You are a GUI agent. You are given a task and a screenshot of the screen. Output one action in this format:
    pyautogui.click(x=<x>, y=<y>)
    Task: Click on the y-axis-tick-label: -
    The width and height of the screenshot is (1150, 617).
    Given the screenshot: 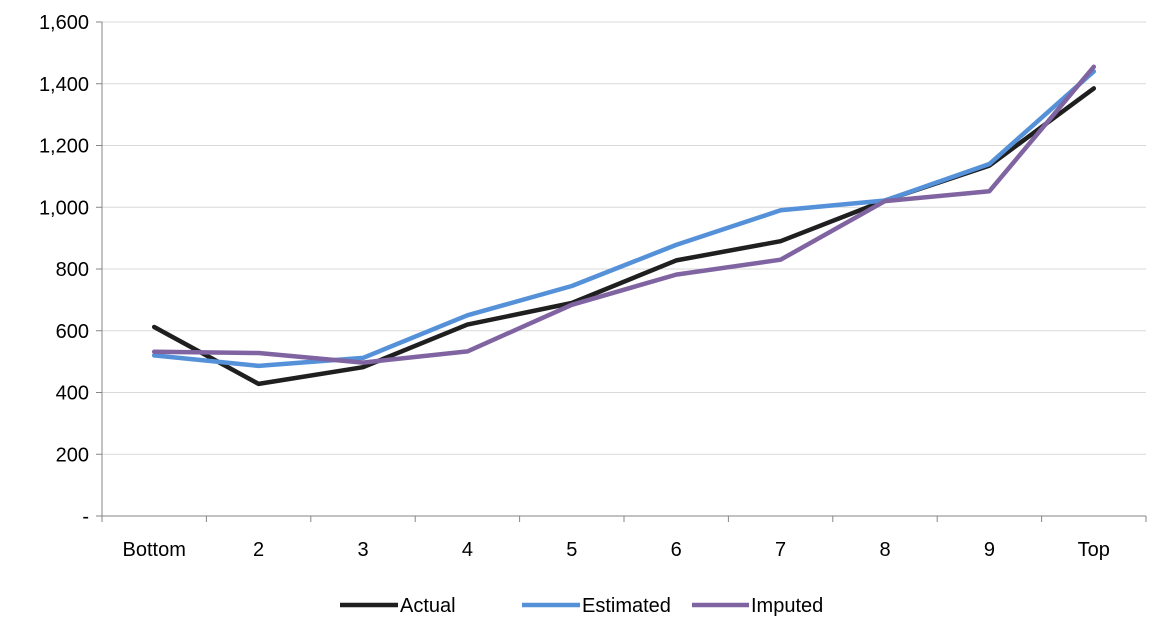 What is the action you would take?
    pyautogui.click(x=85, y=517)
    